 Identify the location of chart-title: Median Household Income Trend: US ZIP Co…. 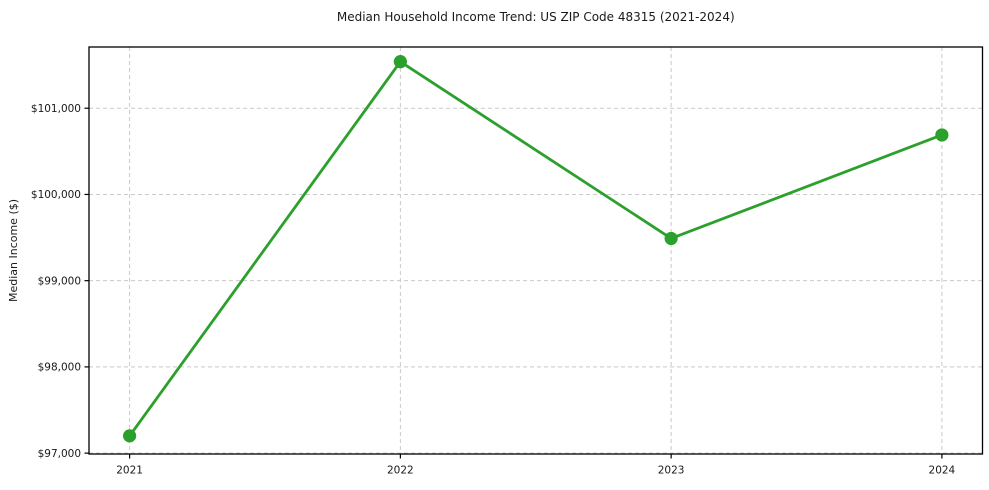
(536, 17).